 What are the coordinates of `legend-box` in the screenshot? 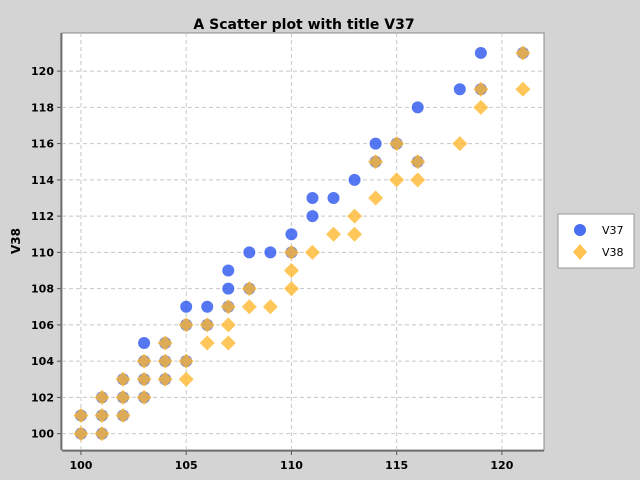 It's located at (596, 241).